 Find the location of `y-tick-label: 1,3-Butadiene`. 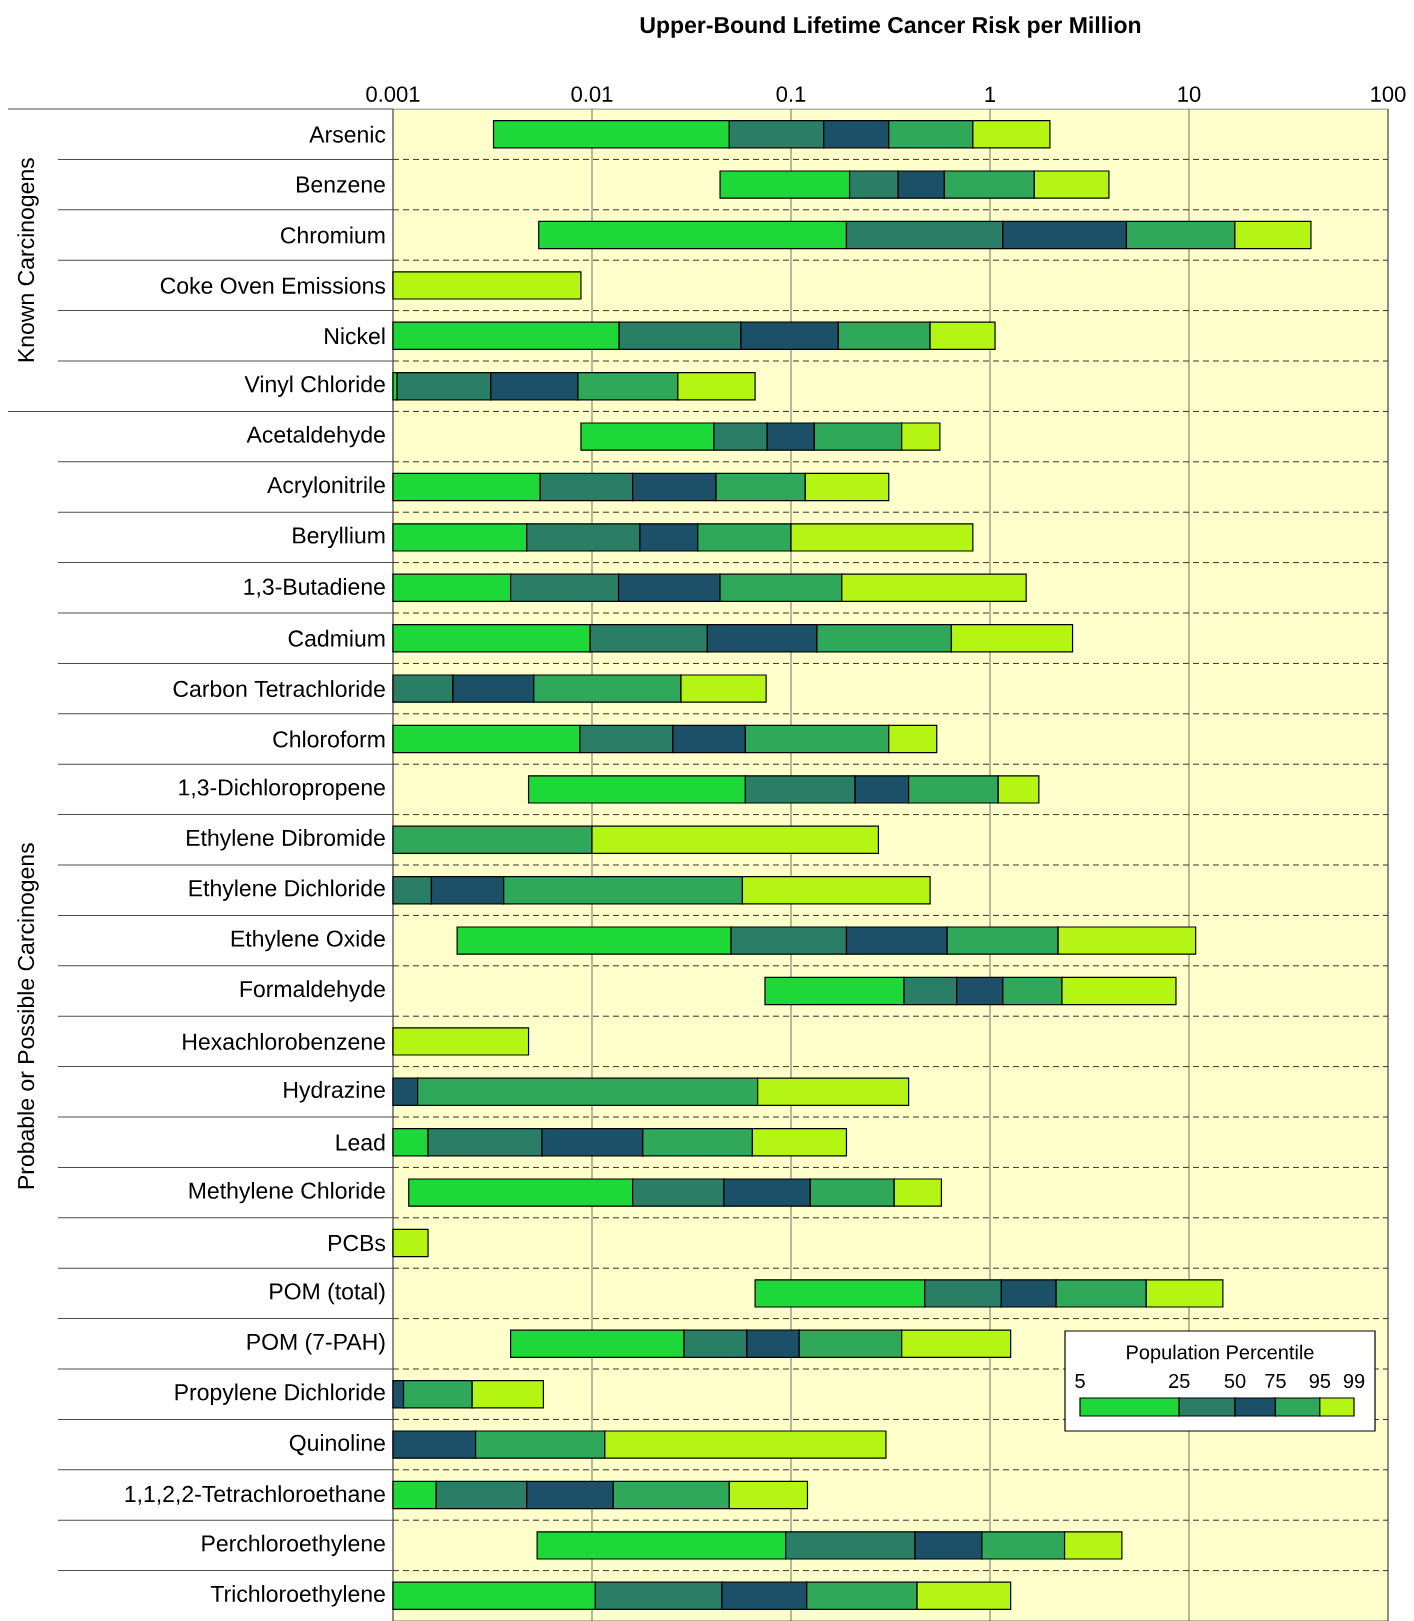

y-tick-label: 1,3-Butadiene is located at coordinates (314, 588).